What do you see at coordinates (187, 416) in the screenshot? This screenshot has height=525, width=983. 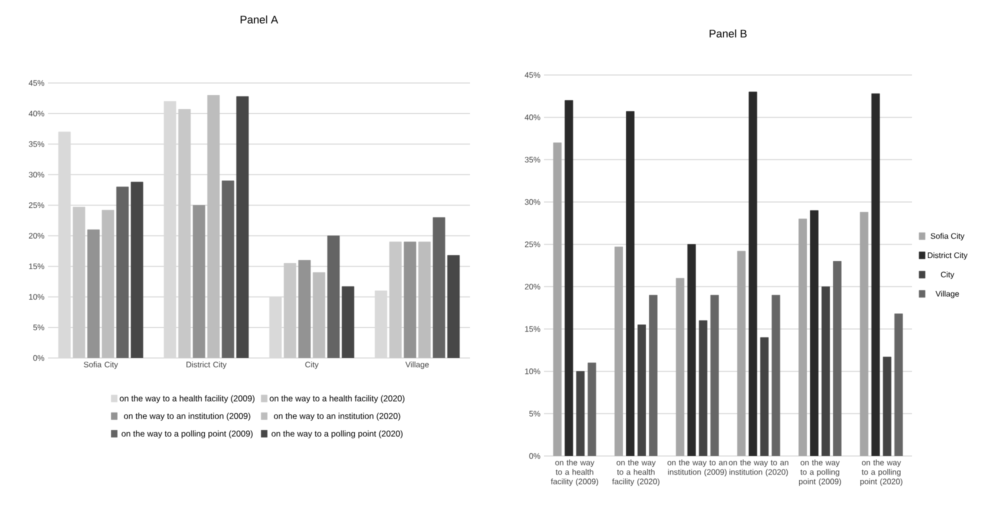 I see `legend-label: on the way to an institution (2009)` at bounding box center [187, 416].